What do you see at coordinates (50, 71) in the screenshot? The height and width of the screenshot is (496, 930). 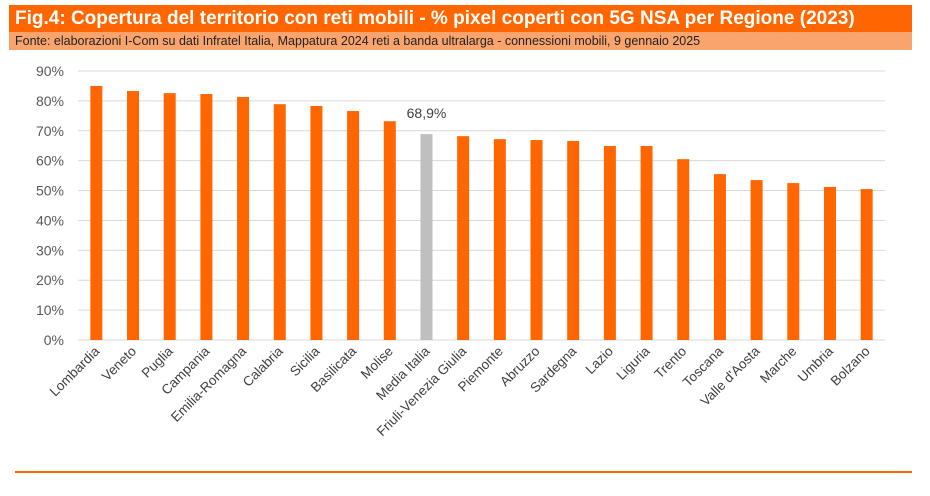 I see `y-tick-label: 90%` at bounding box center [50, 71].